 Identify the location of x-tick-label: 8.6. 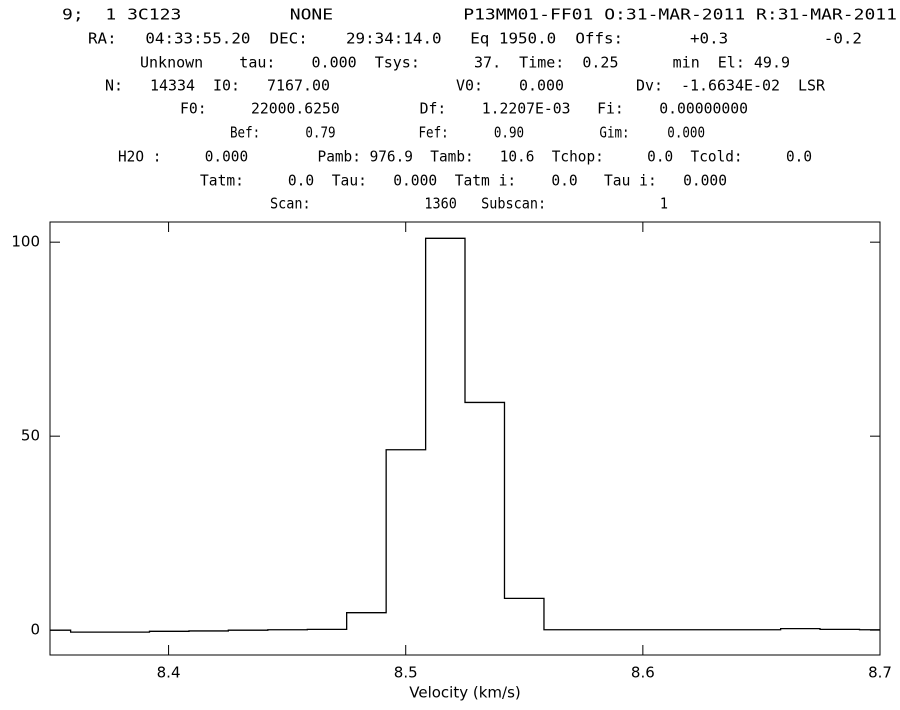
(643, 673).